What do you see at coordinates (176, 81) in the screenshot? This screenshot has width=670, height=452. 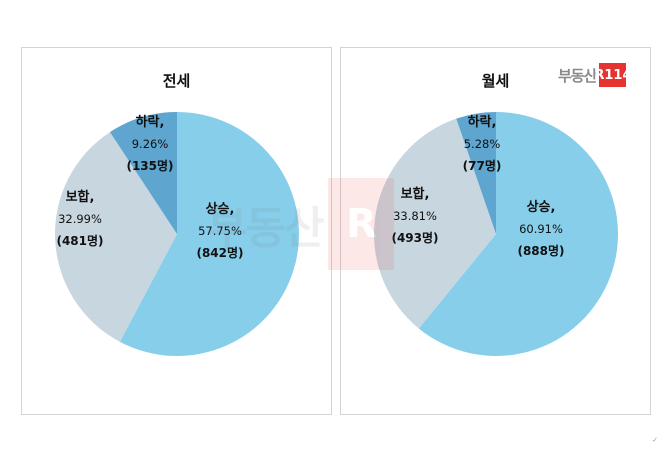 I see `chart-title: 전세` at bounding box center [176, 81].